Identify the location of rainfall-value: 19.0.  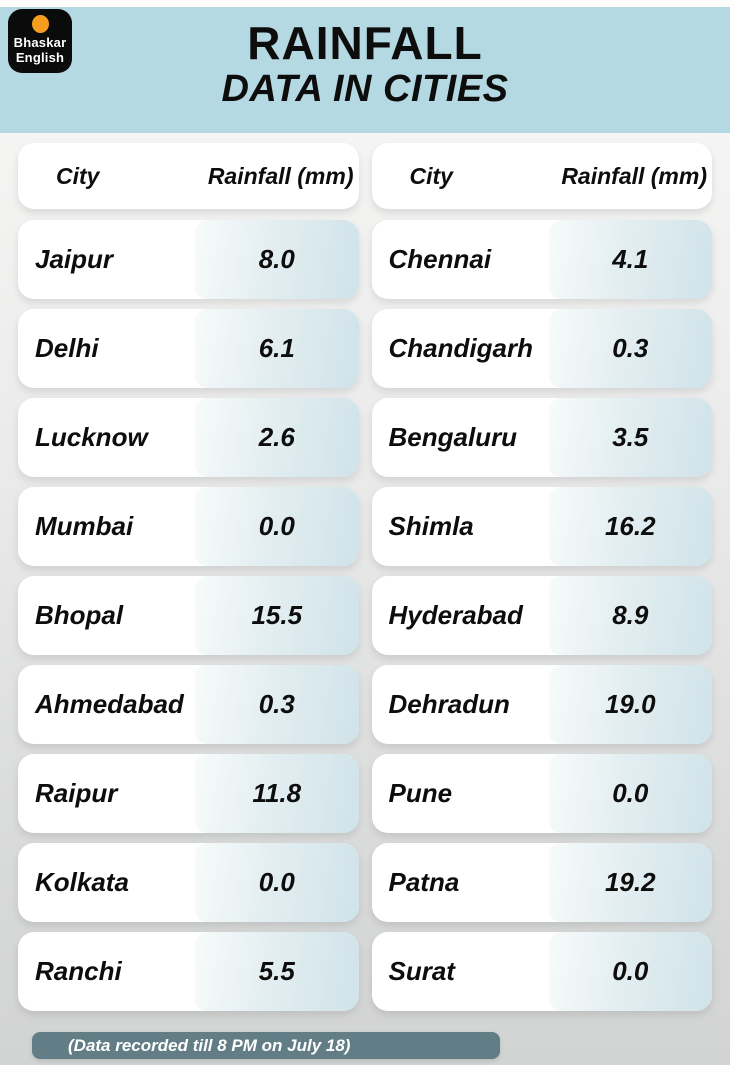
(630, 704).